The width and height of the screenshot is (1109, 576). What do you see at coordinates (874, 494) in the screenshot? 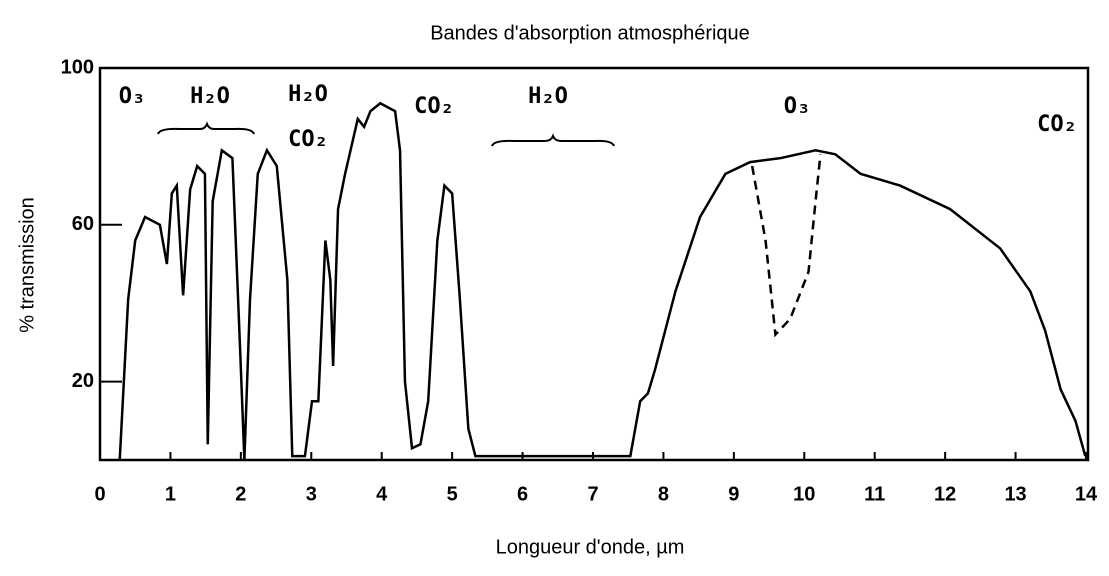
I see `x-tick-label: 11` at bounding box center [874, 494].